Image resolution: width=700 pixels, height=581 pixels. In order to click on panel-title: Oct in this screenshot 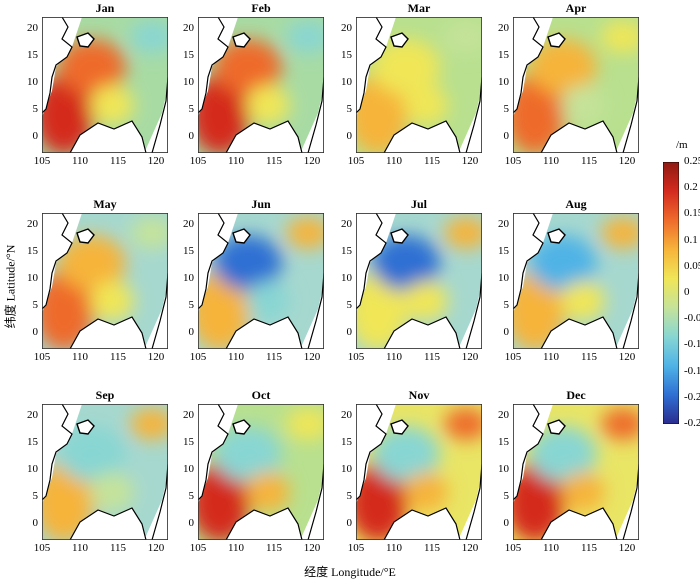, I will do `click(261, 395)`.